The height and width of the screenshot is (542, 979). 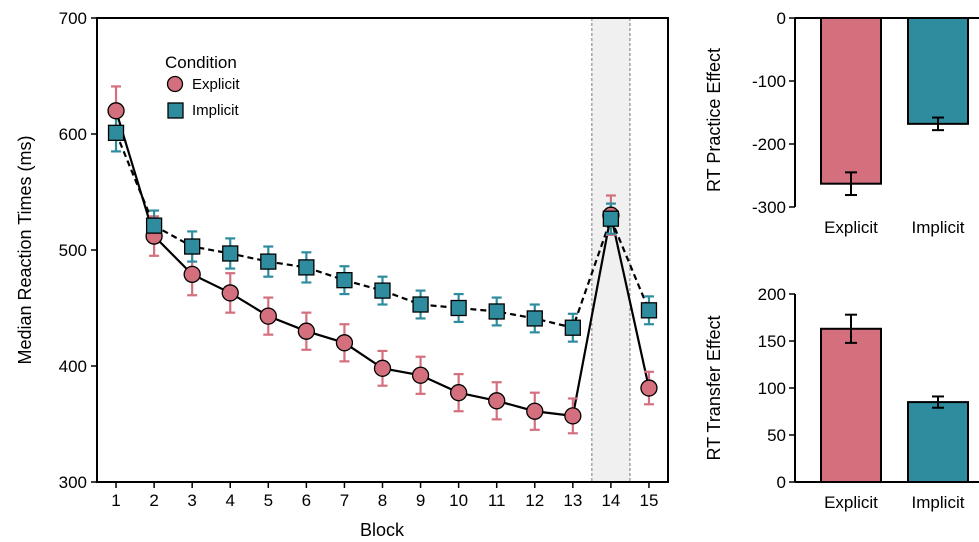 What do you see at coordinates (73, 250) in the screenshot?
I see `y-tick-label: 500` at bounding box center [73, 250].